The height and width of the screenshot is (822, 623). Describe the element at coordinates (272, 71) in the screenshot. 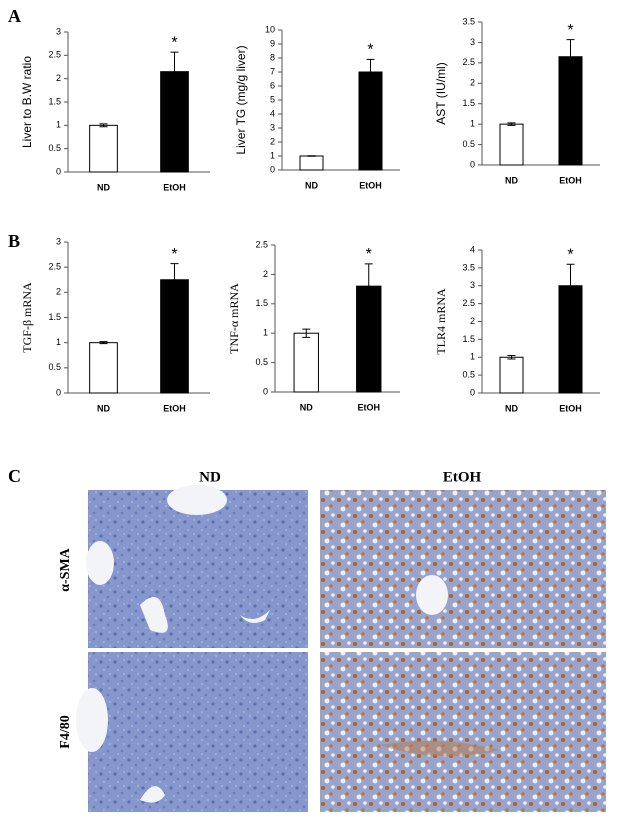

I see `y-tick-label: 7` at that location.